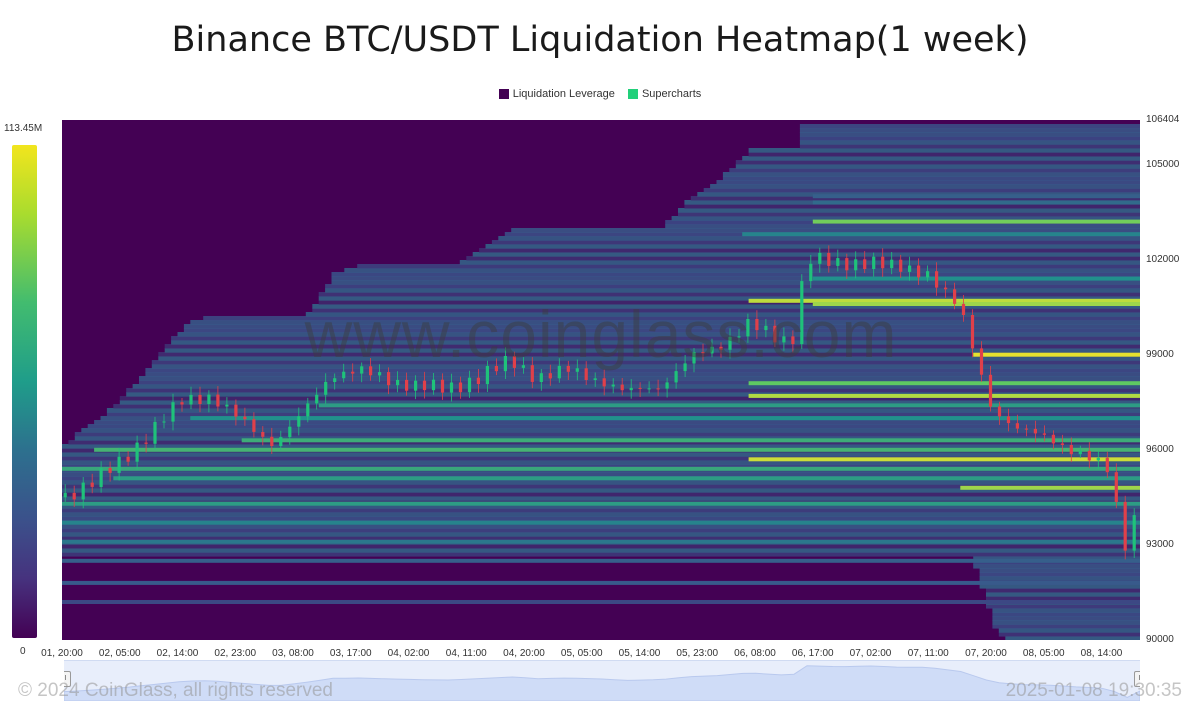 Image resolution: width=1200 pixels, height=709 pixels. I want to click on navigator-handle-left: II, so click(67, 679).